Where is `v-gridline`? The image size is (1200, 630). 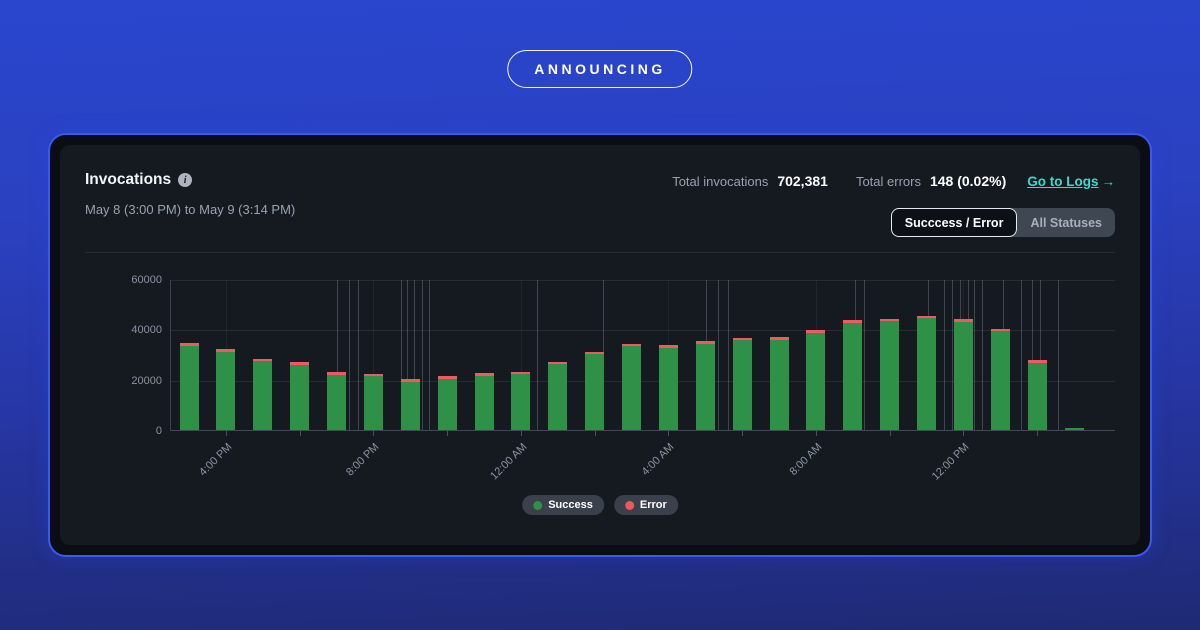 v-gridline is located at coordinates (374, 355).